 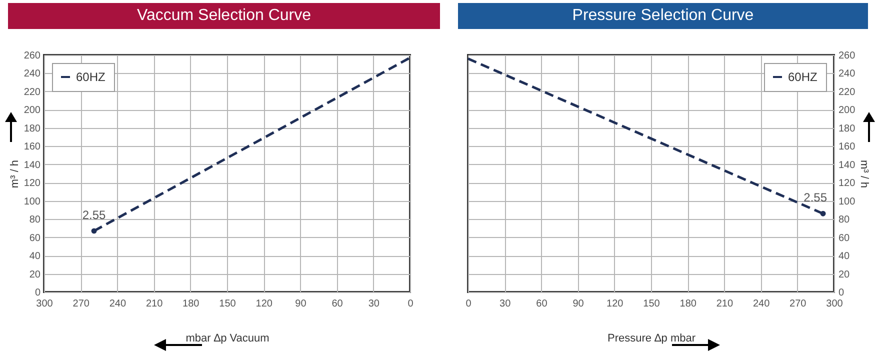 I want to click on y-tick-label: 240, so click(x=32, y=74).